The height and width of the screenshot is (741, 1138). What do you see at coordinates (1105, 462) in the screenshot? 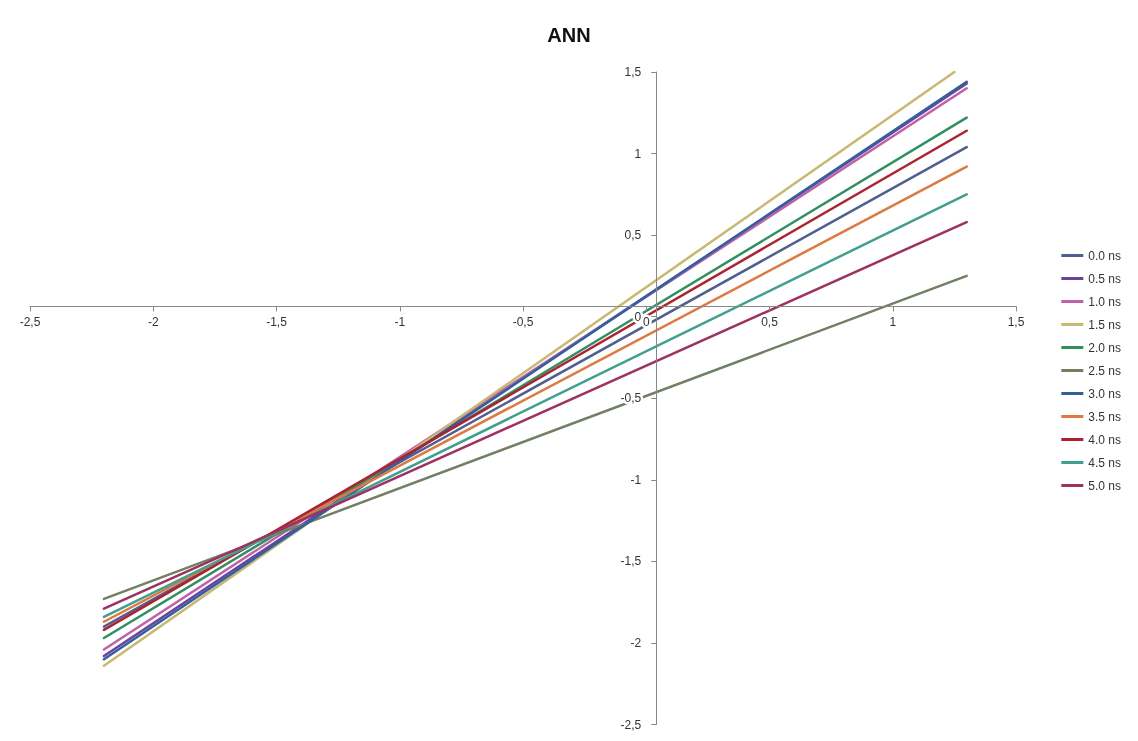
I see `legend-label: 4.5 ns` at bounding box center [1105, 462].